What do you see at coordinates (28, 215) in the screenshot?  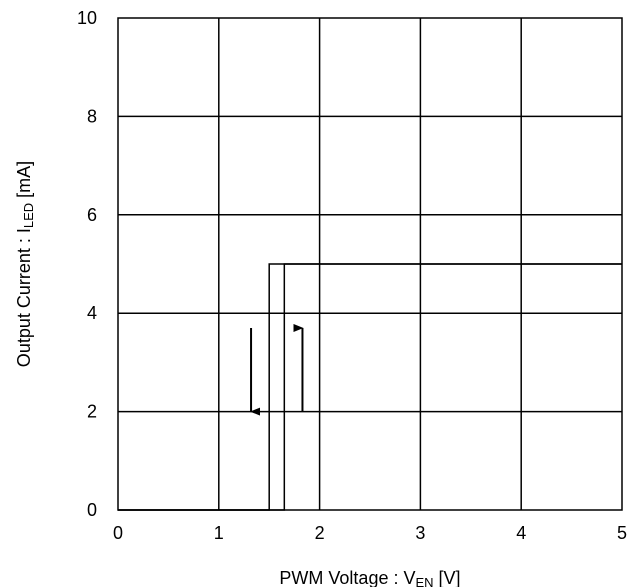 I see `y-axis-title-subscript: LED` at bounding box center [28, 215].